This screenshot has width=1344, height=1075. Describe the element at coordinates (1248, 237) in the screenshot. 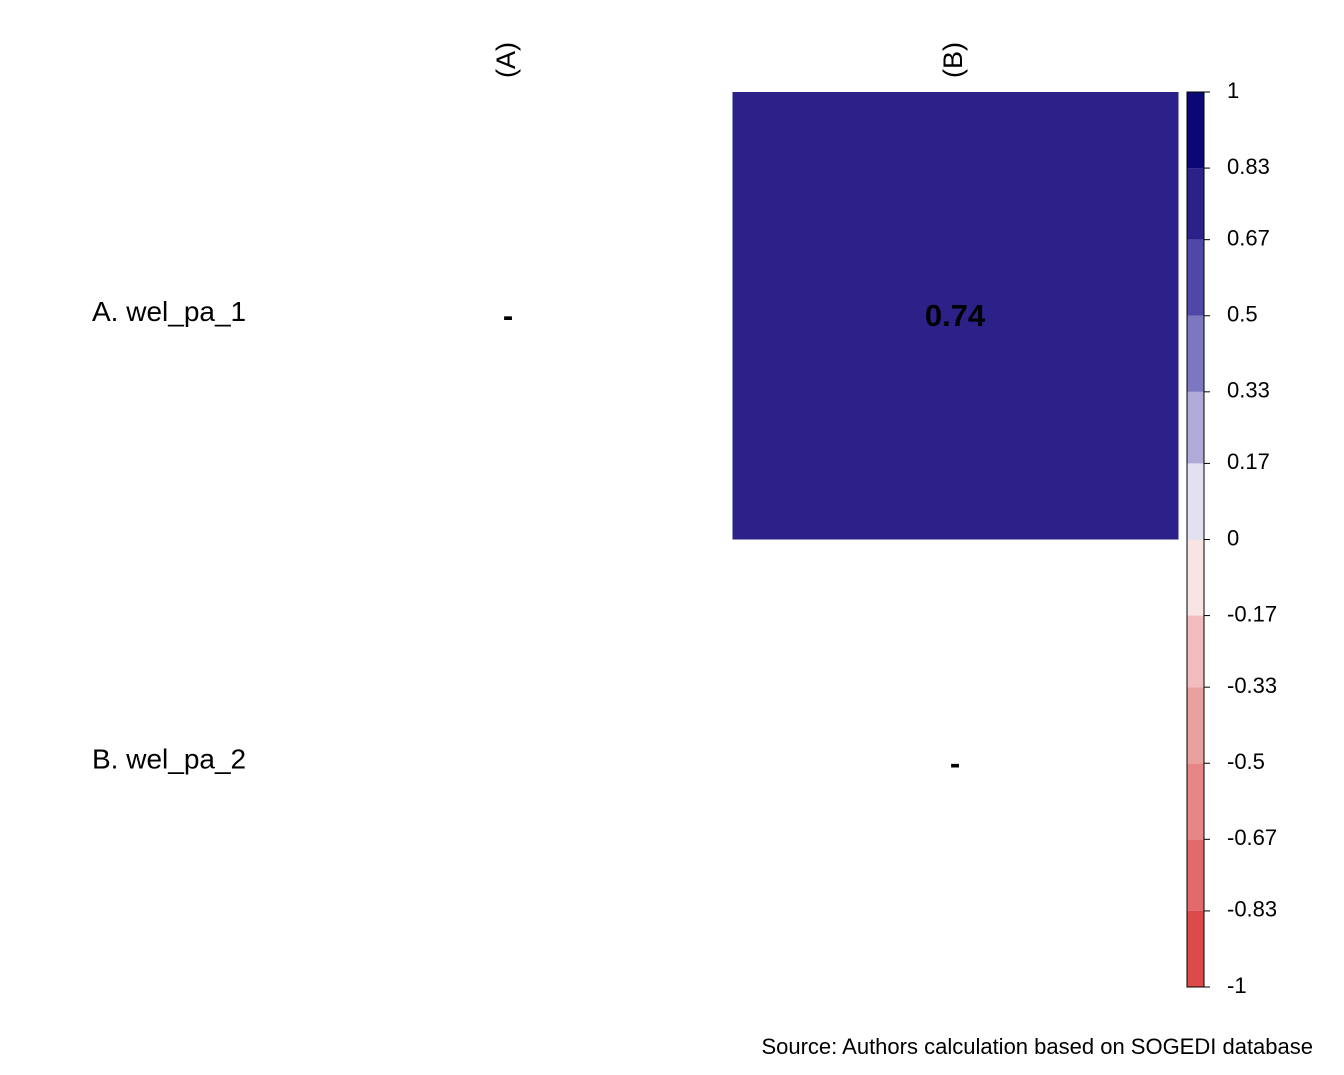

I see `colorbar-tick-label: 0.67` at that location.